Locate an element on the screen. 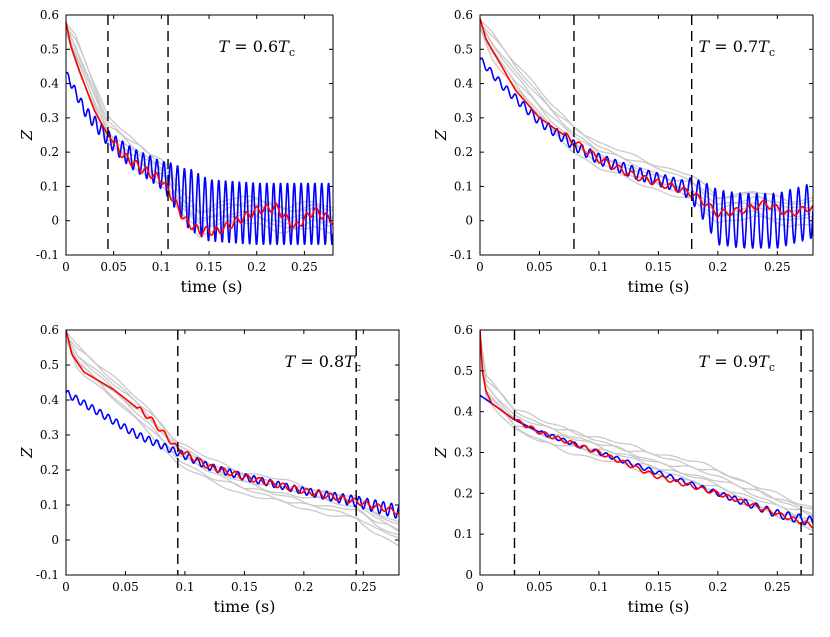  temperature-annotation: T = 0.6Tc is located at coordinates (256, 48).